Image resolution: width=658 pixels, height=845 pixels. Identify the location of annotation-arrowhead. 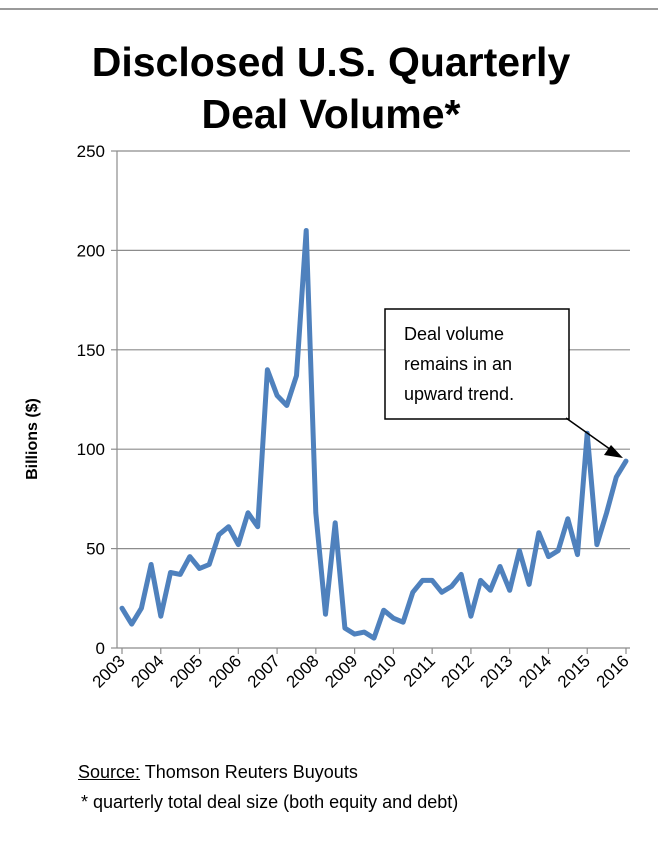
(613, 451).